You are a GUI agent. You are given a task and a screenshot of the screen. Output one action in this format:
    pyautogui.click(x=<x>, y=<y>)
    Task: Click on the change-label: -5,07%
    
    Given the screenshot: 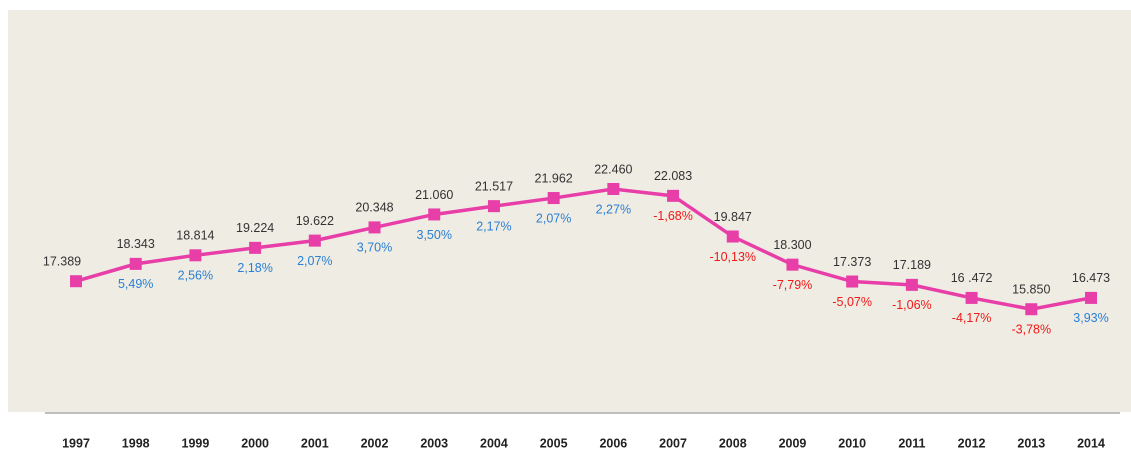 What is the action you would take?
    pyautogui.click(x=852, y=302)
    